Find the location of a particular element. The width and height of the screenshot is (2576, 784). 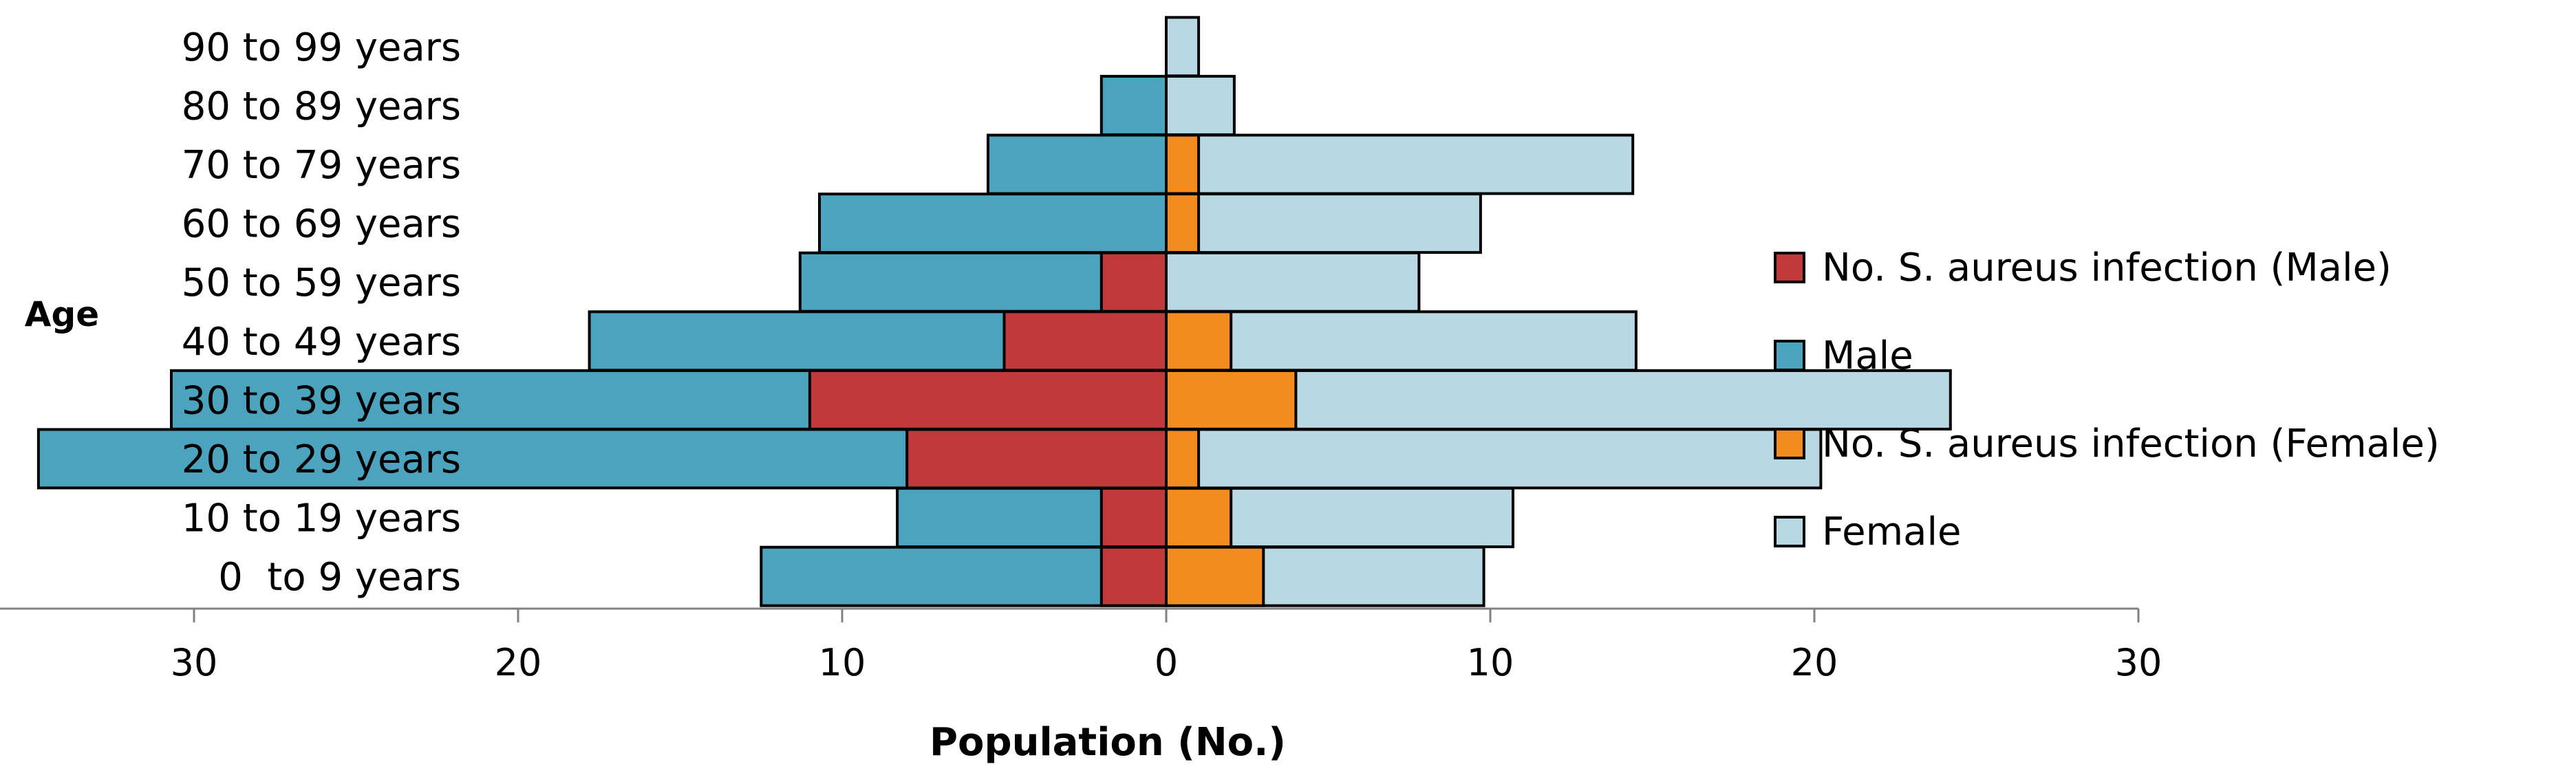

x-axis-title: Population (No.) is located at coordinates (1108, 743).